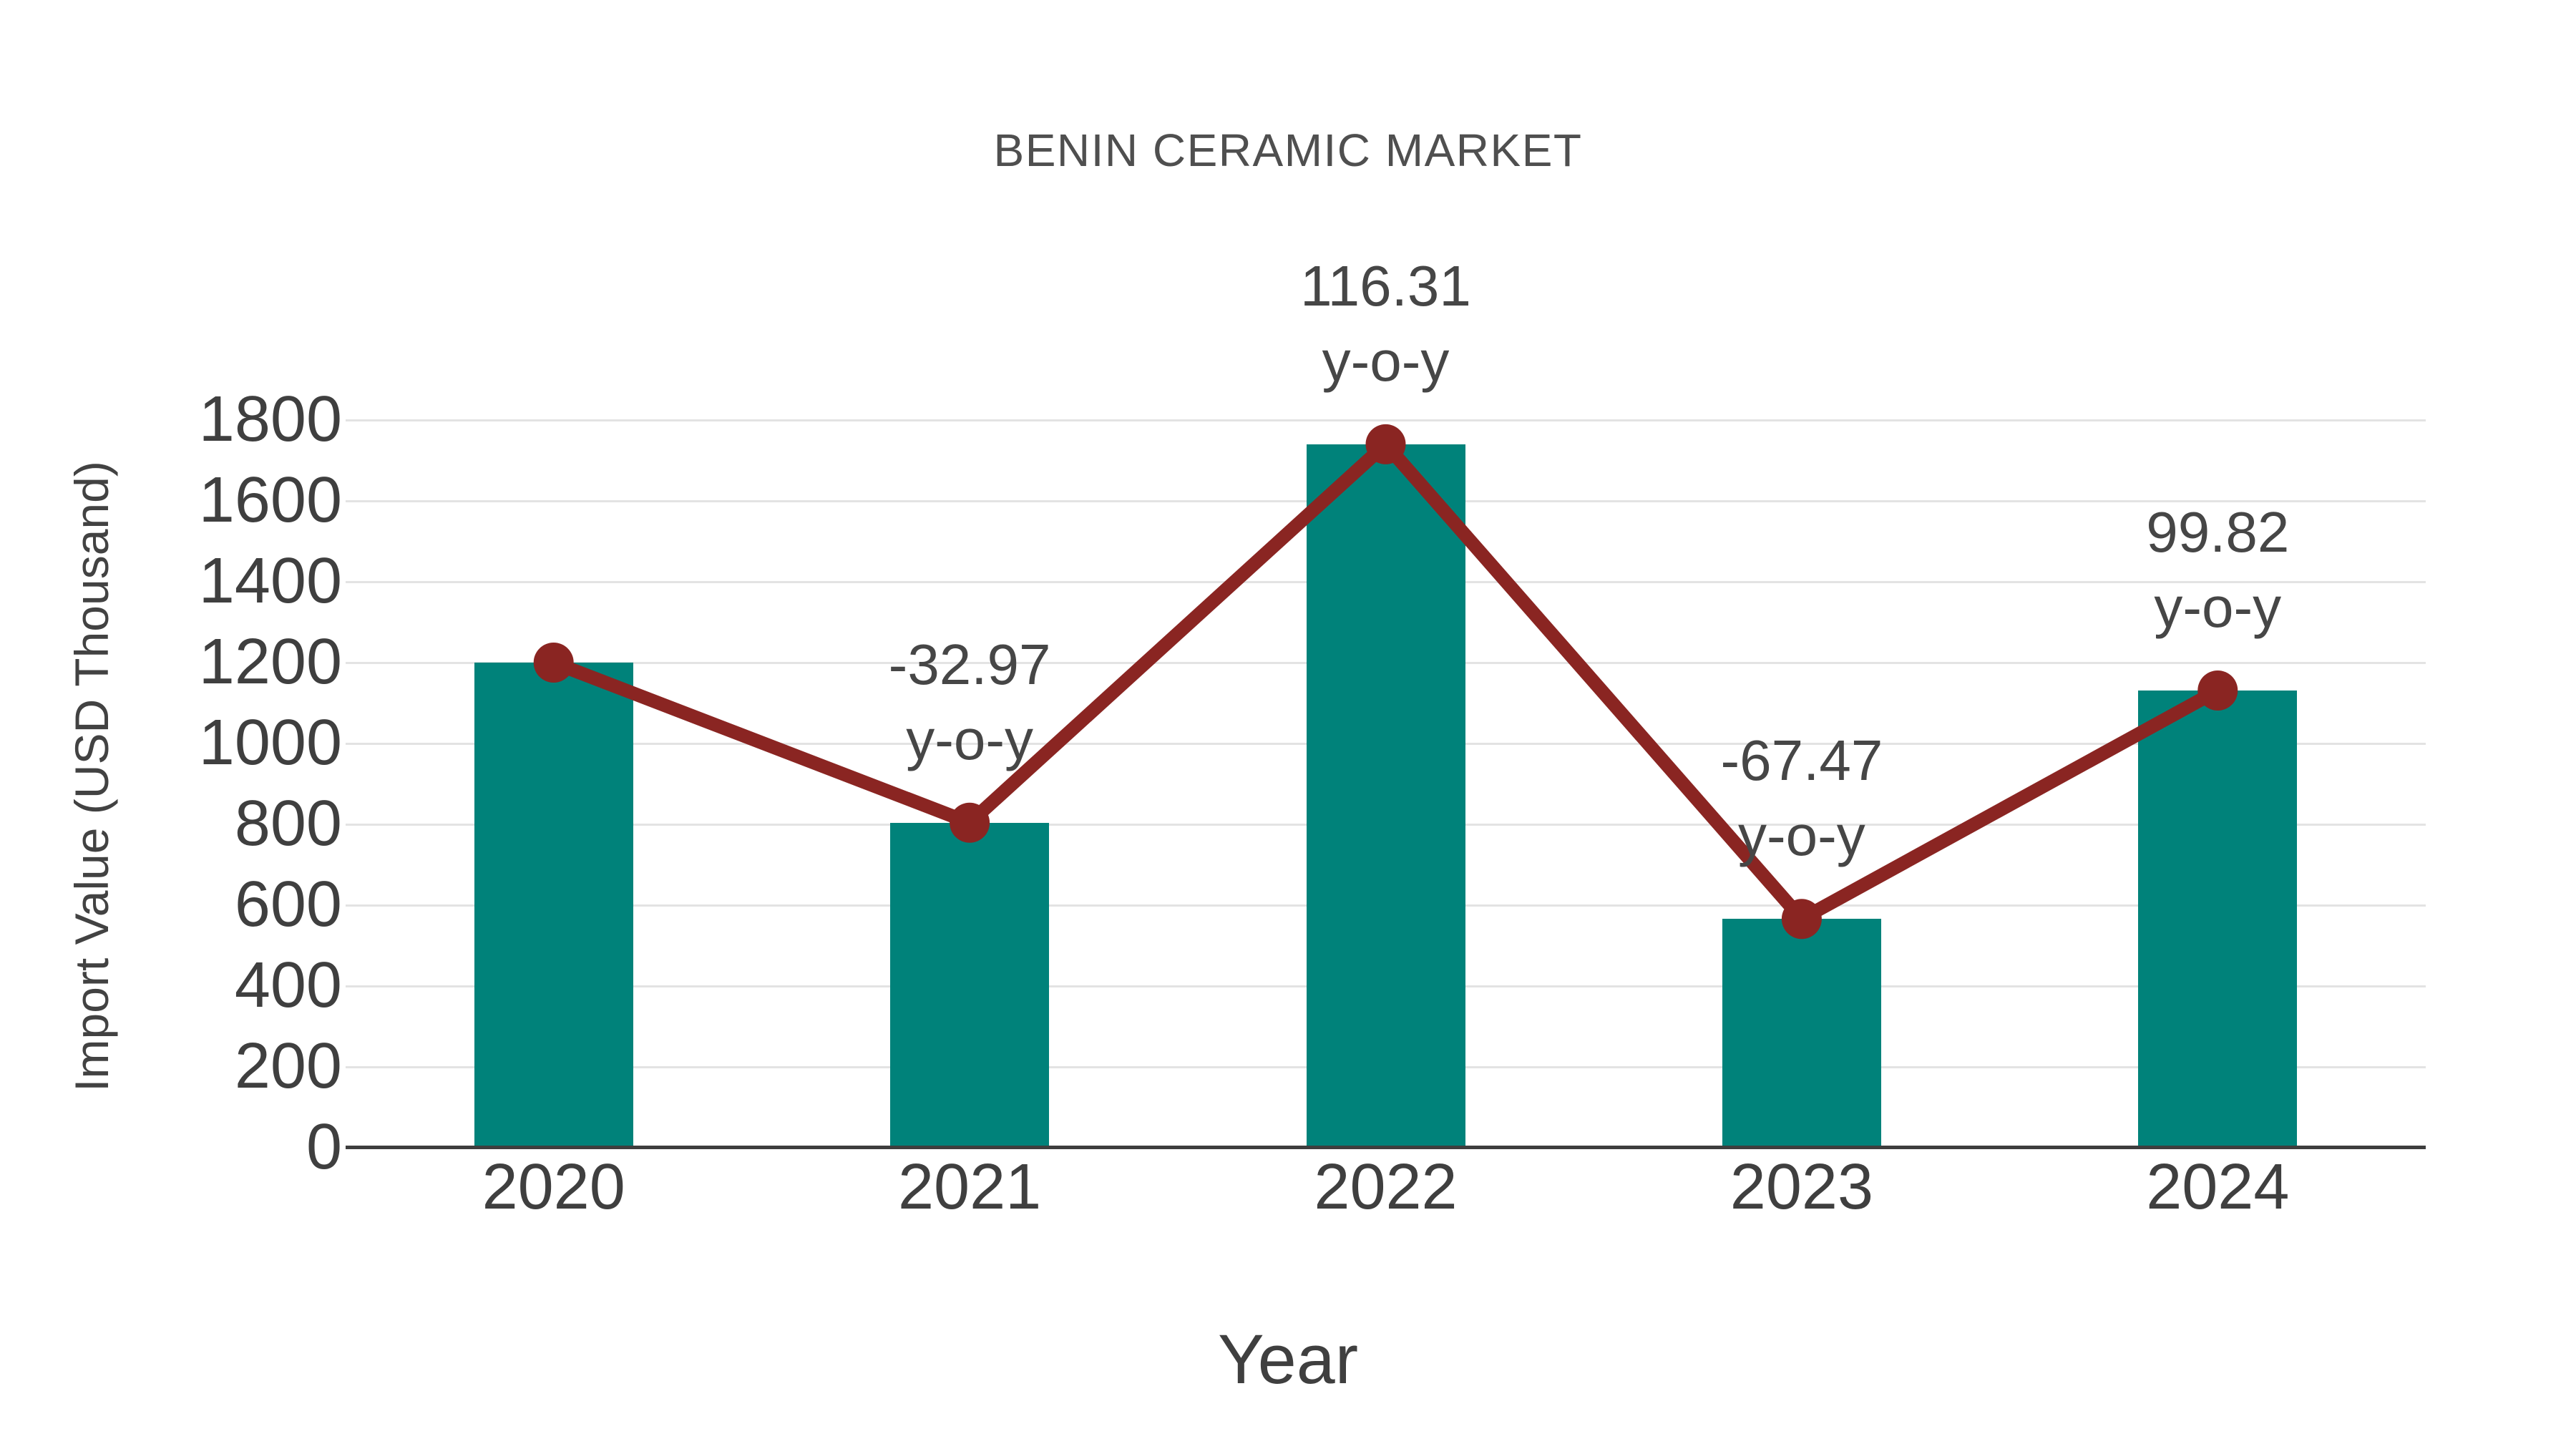 The image size is (2576, 1449). I want to click on chart-title: BENIN CERAMIC MARKET, so click(1288, 150).